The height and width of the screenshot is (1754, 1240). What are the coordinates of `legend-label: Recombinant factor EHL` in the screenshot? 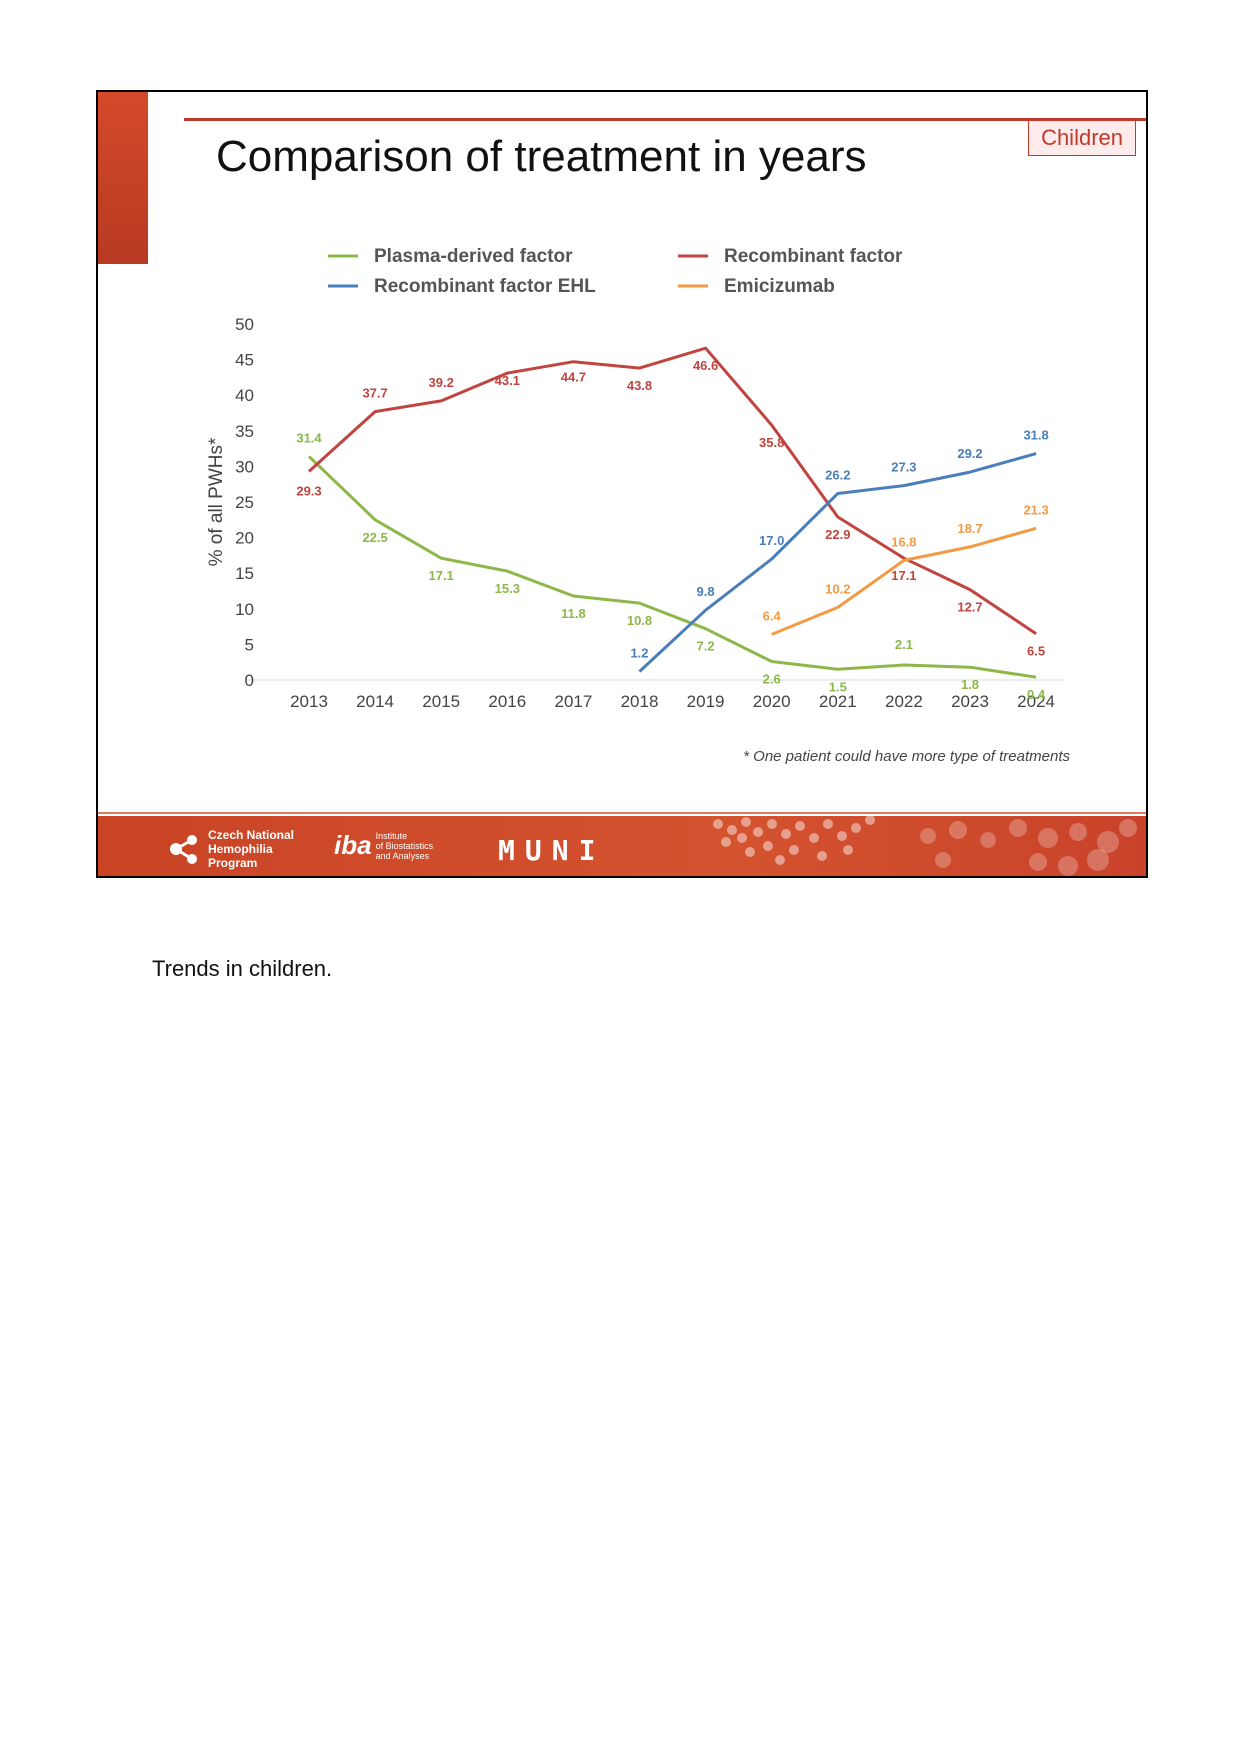 It's located at (485, 286).